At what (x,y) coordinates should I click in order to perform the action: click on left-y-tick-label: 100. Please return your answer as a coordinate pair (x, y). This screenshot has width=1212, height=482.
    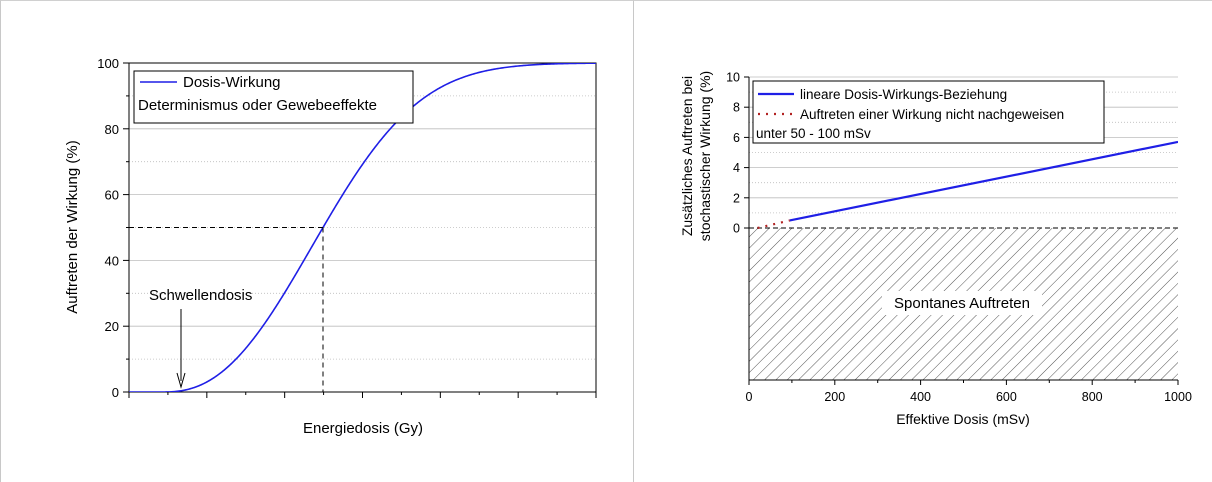
    Looking at the image, I should click on (108, 63).